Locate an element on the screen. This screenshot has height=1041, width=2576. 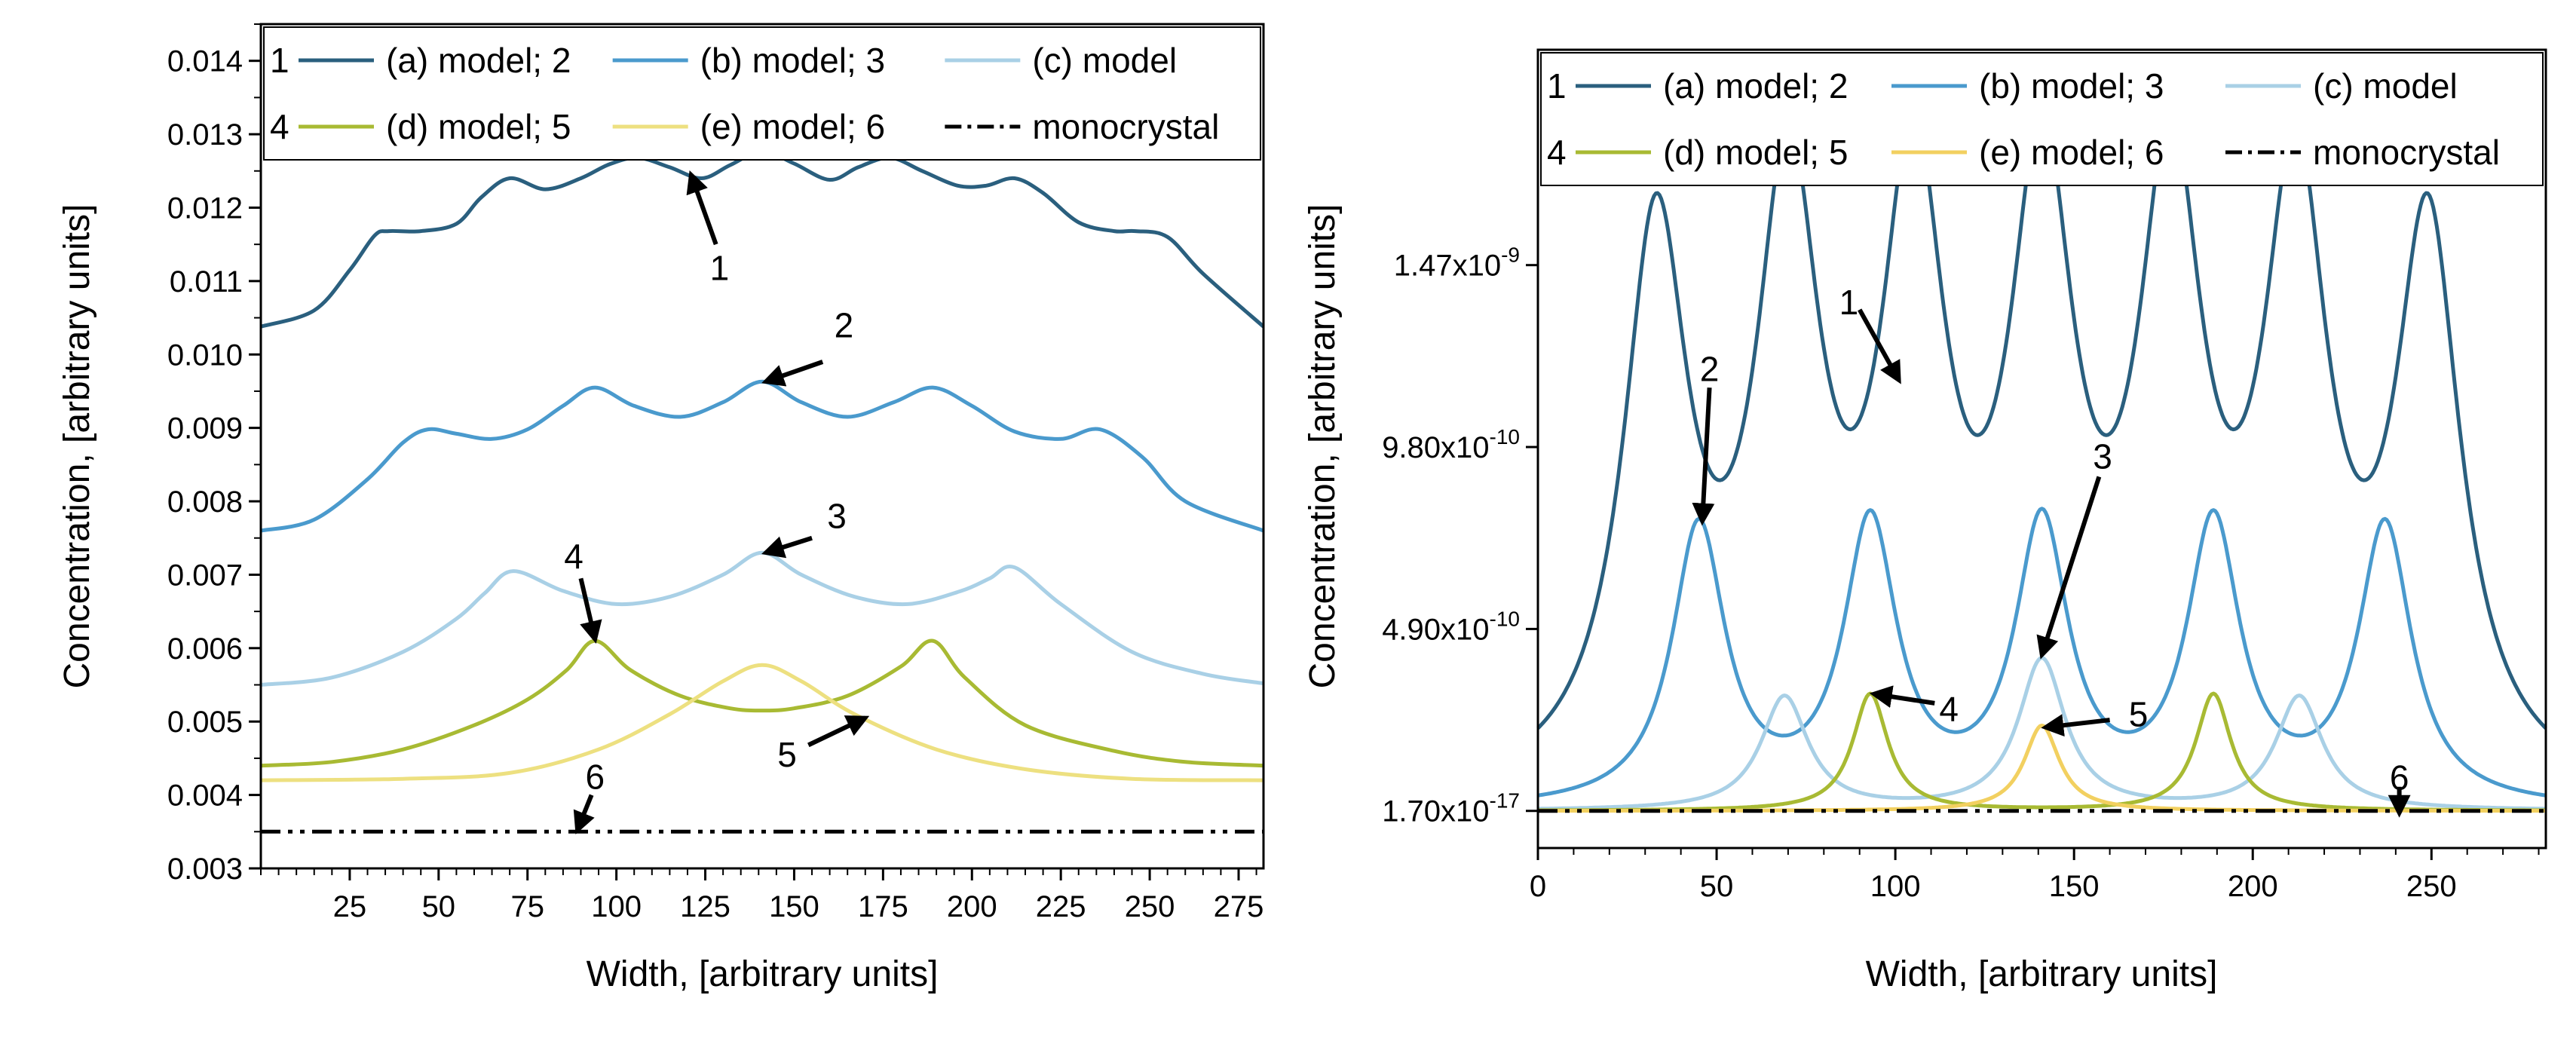
right-legend-number: 1 is located at coordinates (1557, 86).